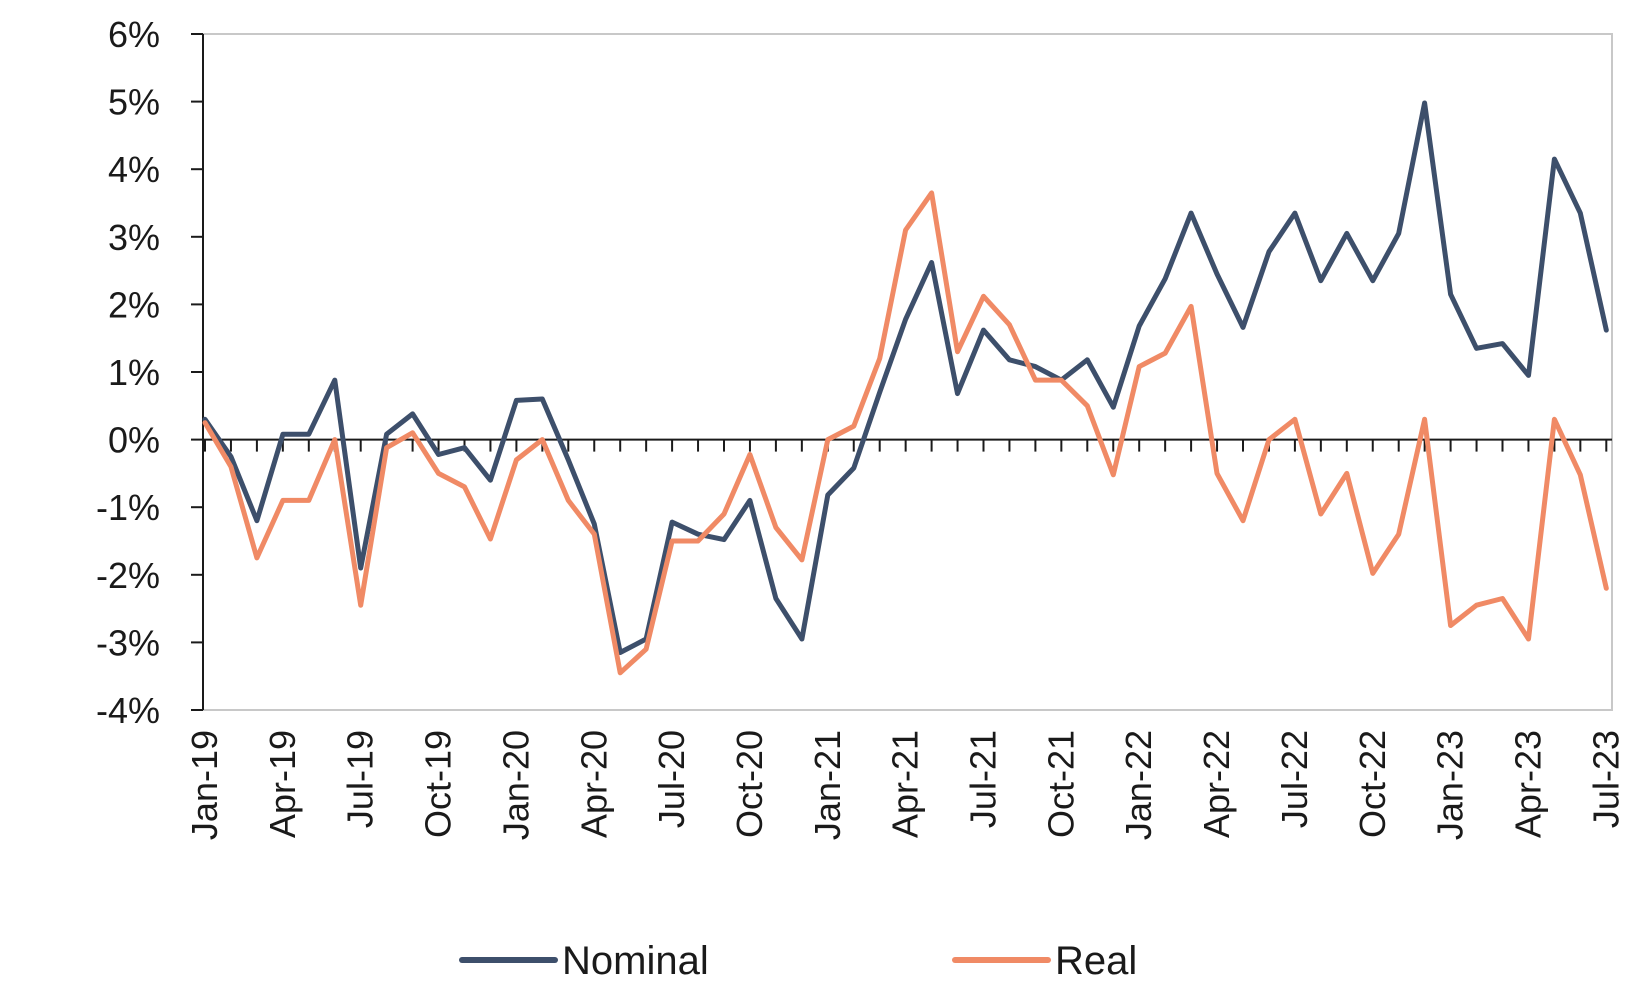 The height and width of the screenshot is (991, 1650). I want to click on x-tick-label: Jul-19, so click(360, 779).